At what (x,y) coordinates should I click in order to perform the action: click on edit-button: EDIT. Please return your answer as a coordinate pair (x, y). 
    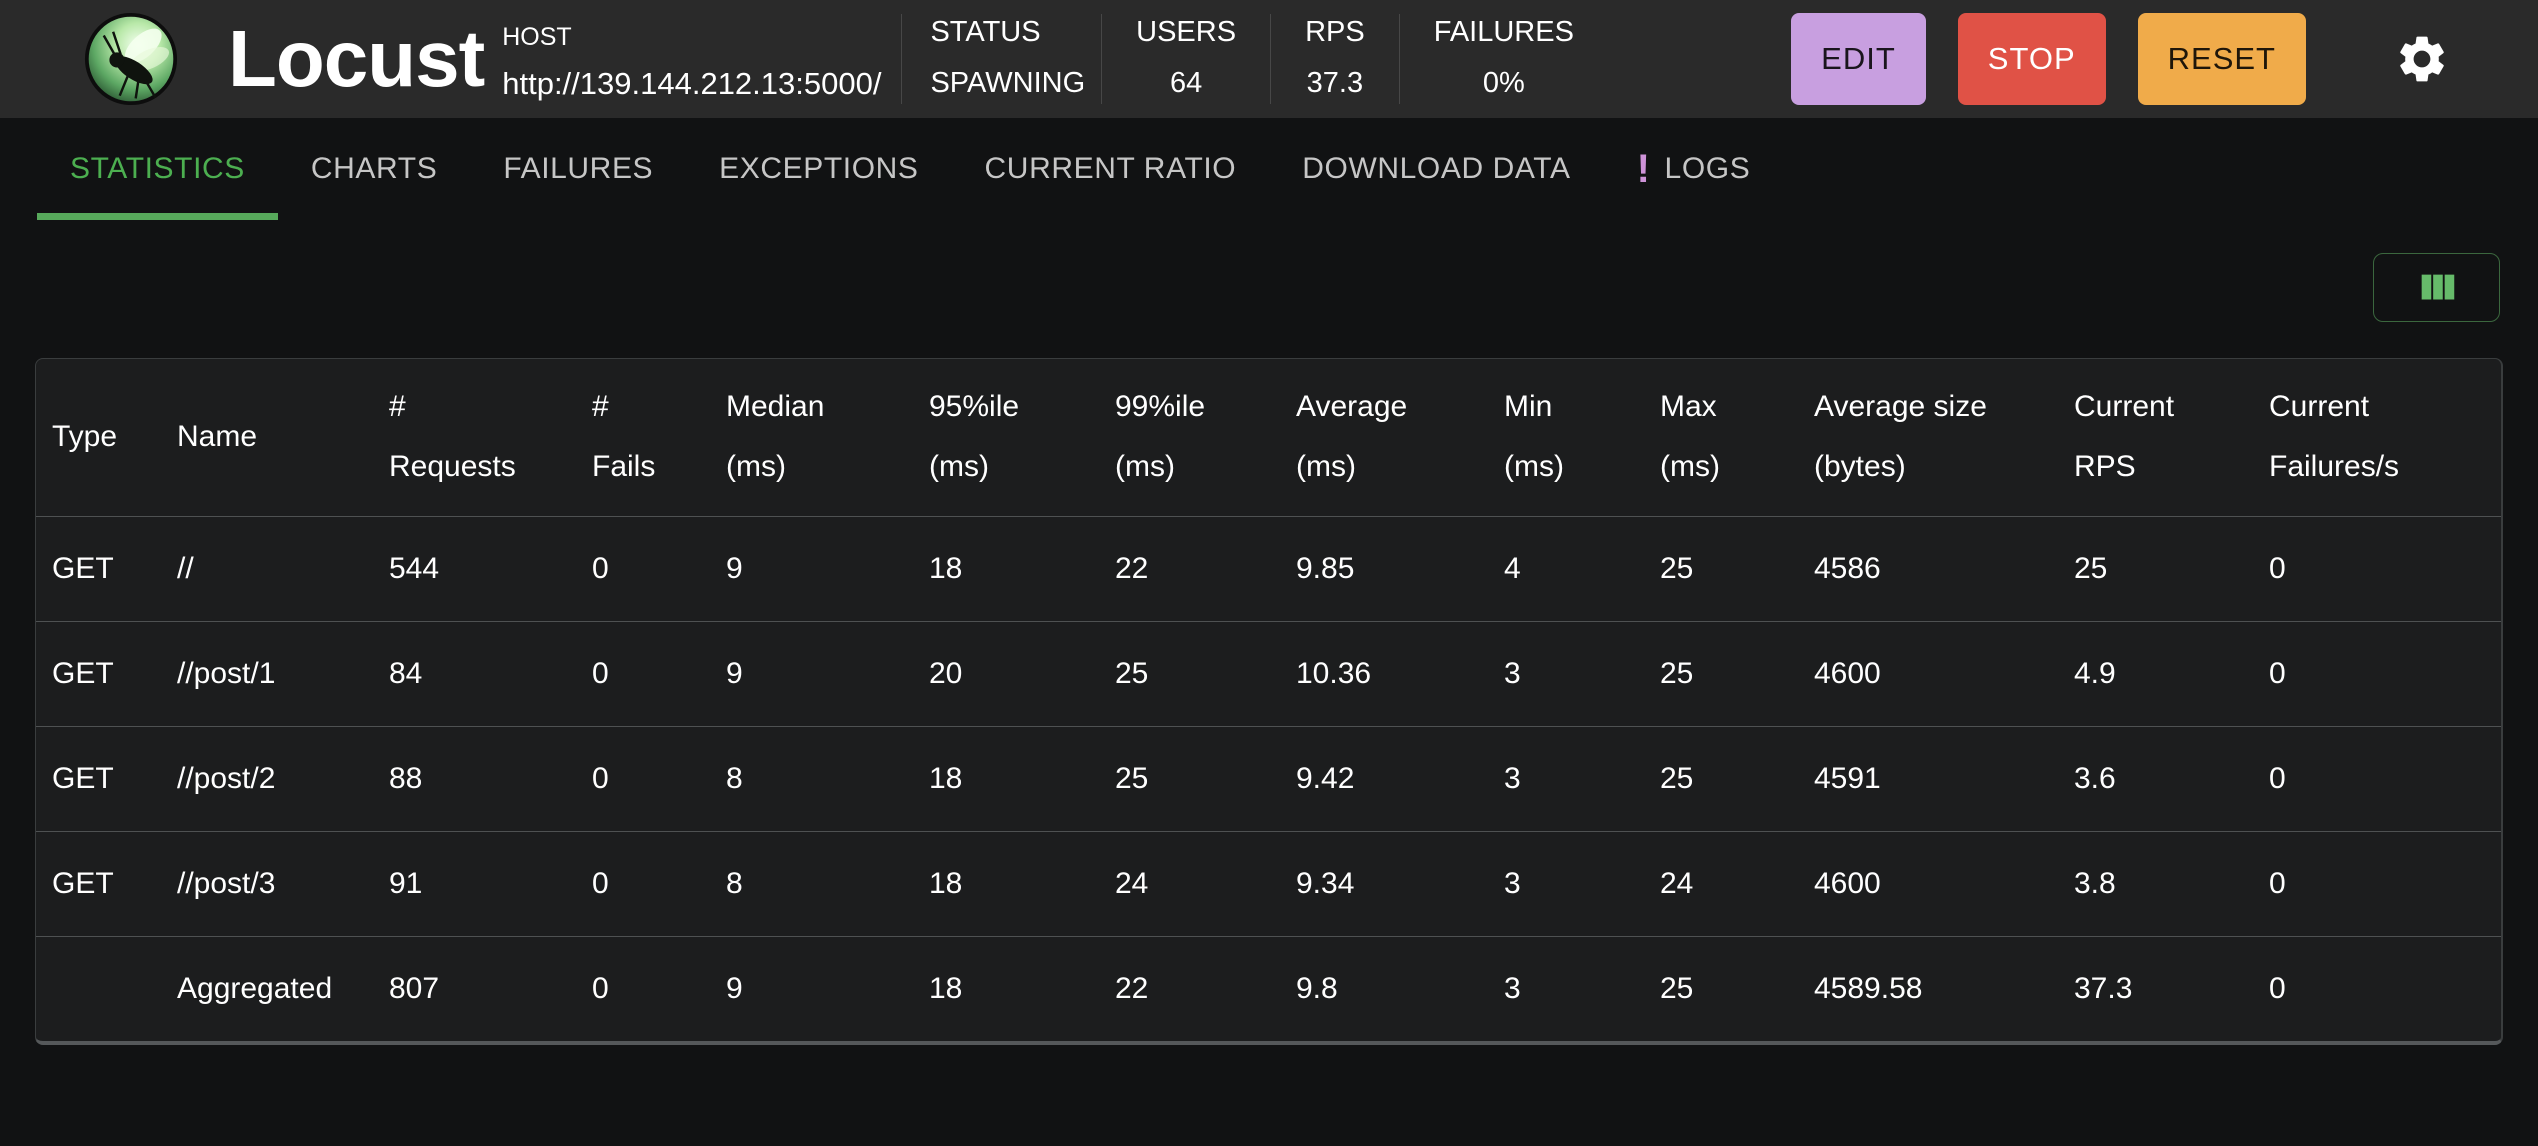
    Looking at the image, I should click on (1858, 59).